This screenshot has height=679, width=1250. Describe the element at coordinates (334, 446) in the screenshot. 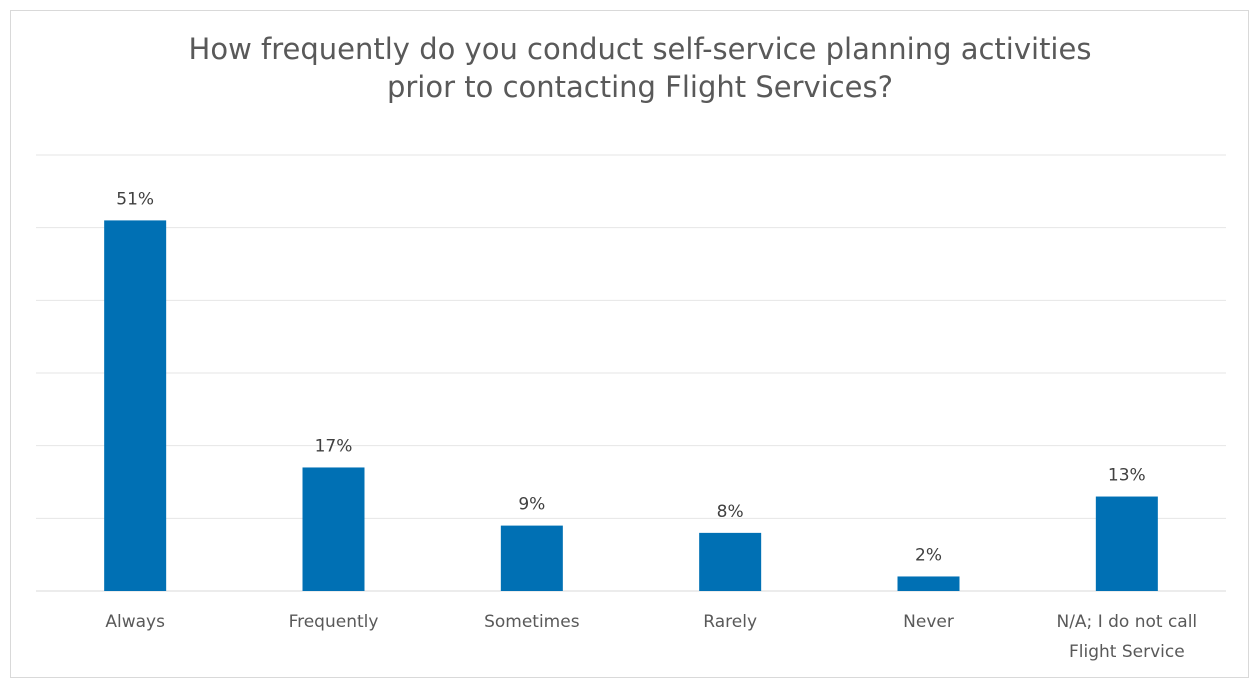

I see `data-label: 17%` at that location.